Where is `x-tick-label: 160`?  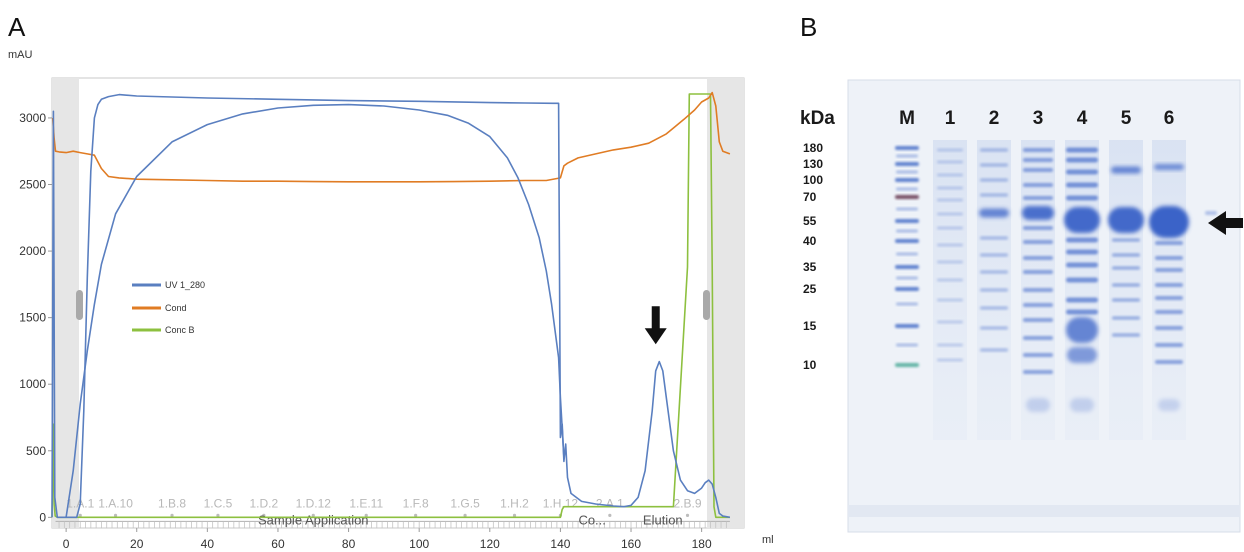 x-tick-label: 160 is located at coordinates (631, 544).